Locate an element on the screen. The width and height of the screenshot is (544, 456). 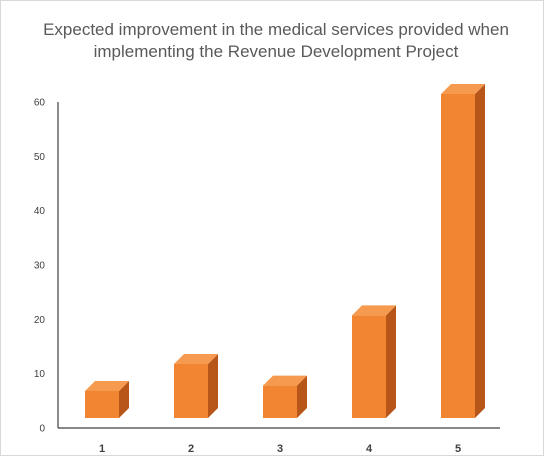
x-category-label: 3 is located at coordinates (280, 449).